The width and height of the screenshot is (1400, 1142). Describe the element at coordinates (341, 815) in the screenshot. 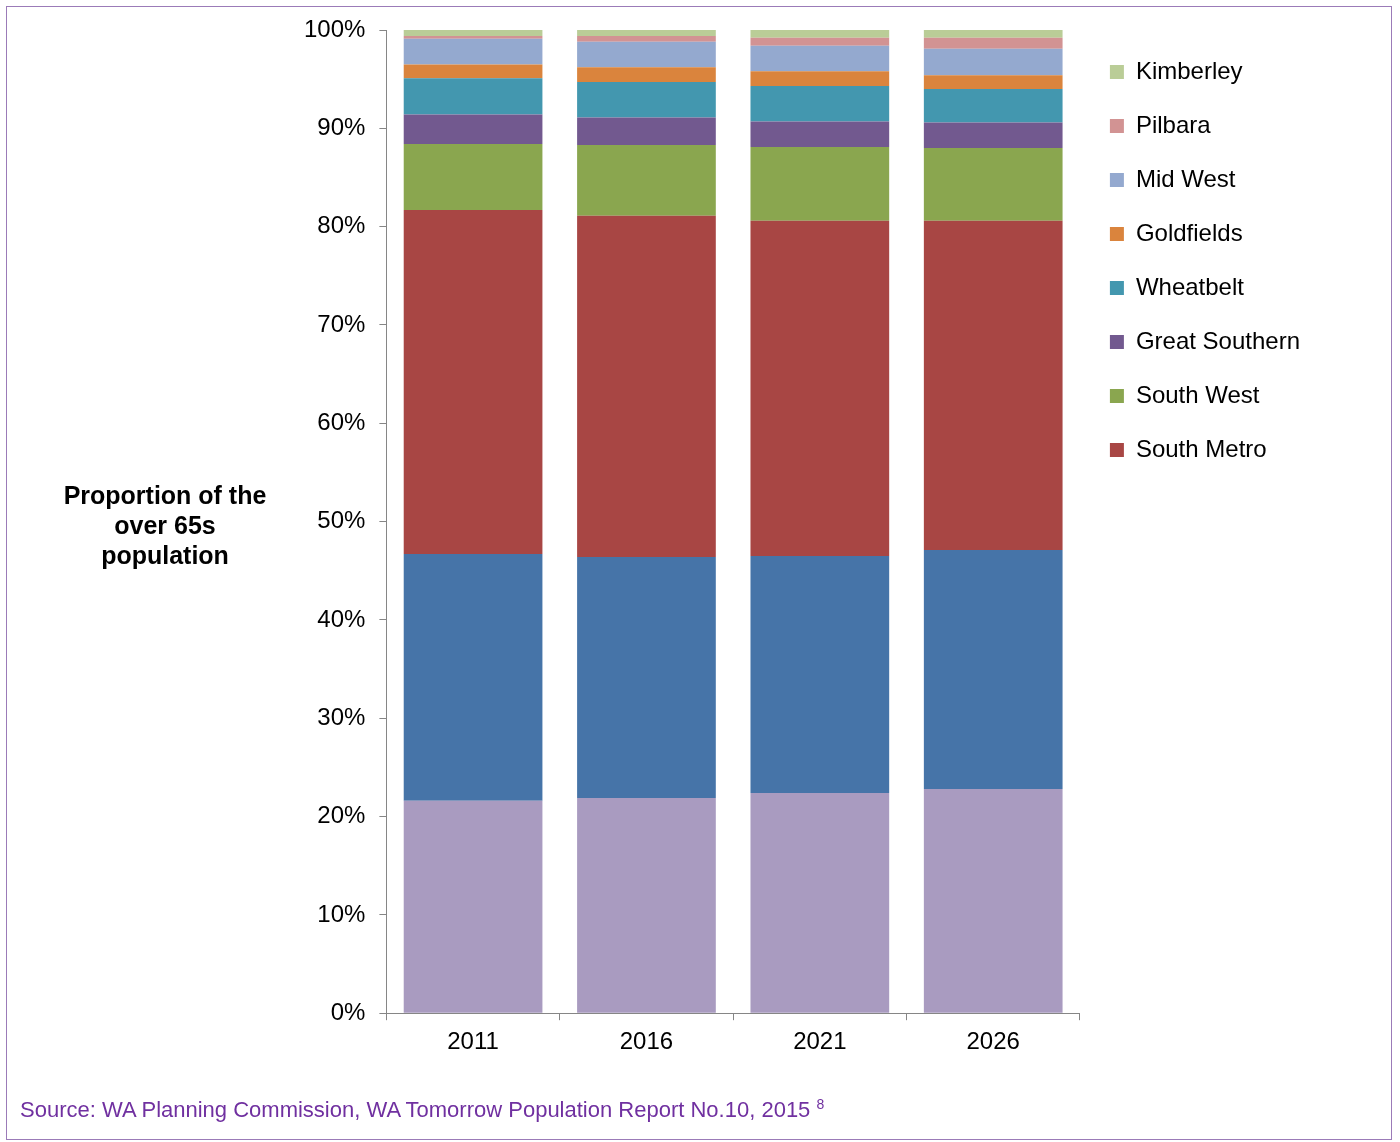

I see `y-tick-label: 20%` at that location.